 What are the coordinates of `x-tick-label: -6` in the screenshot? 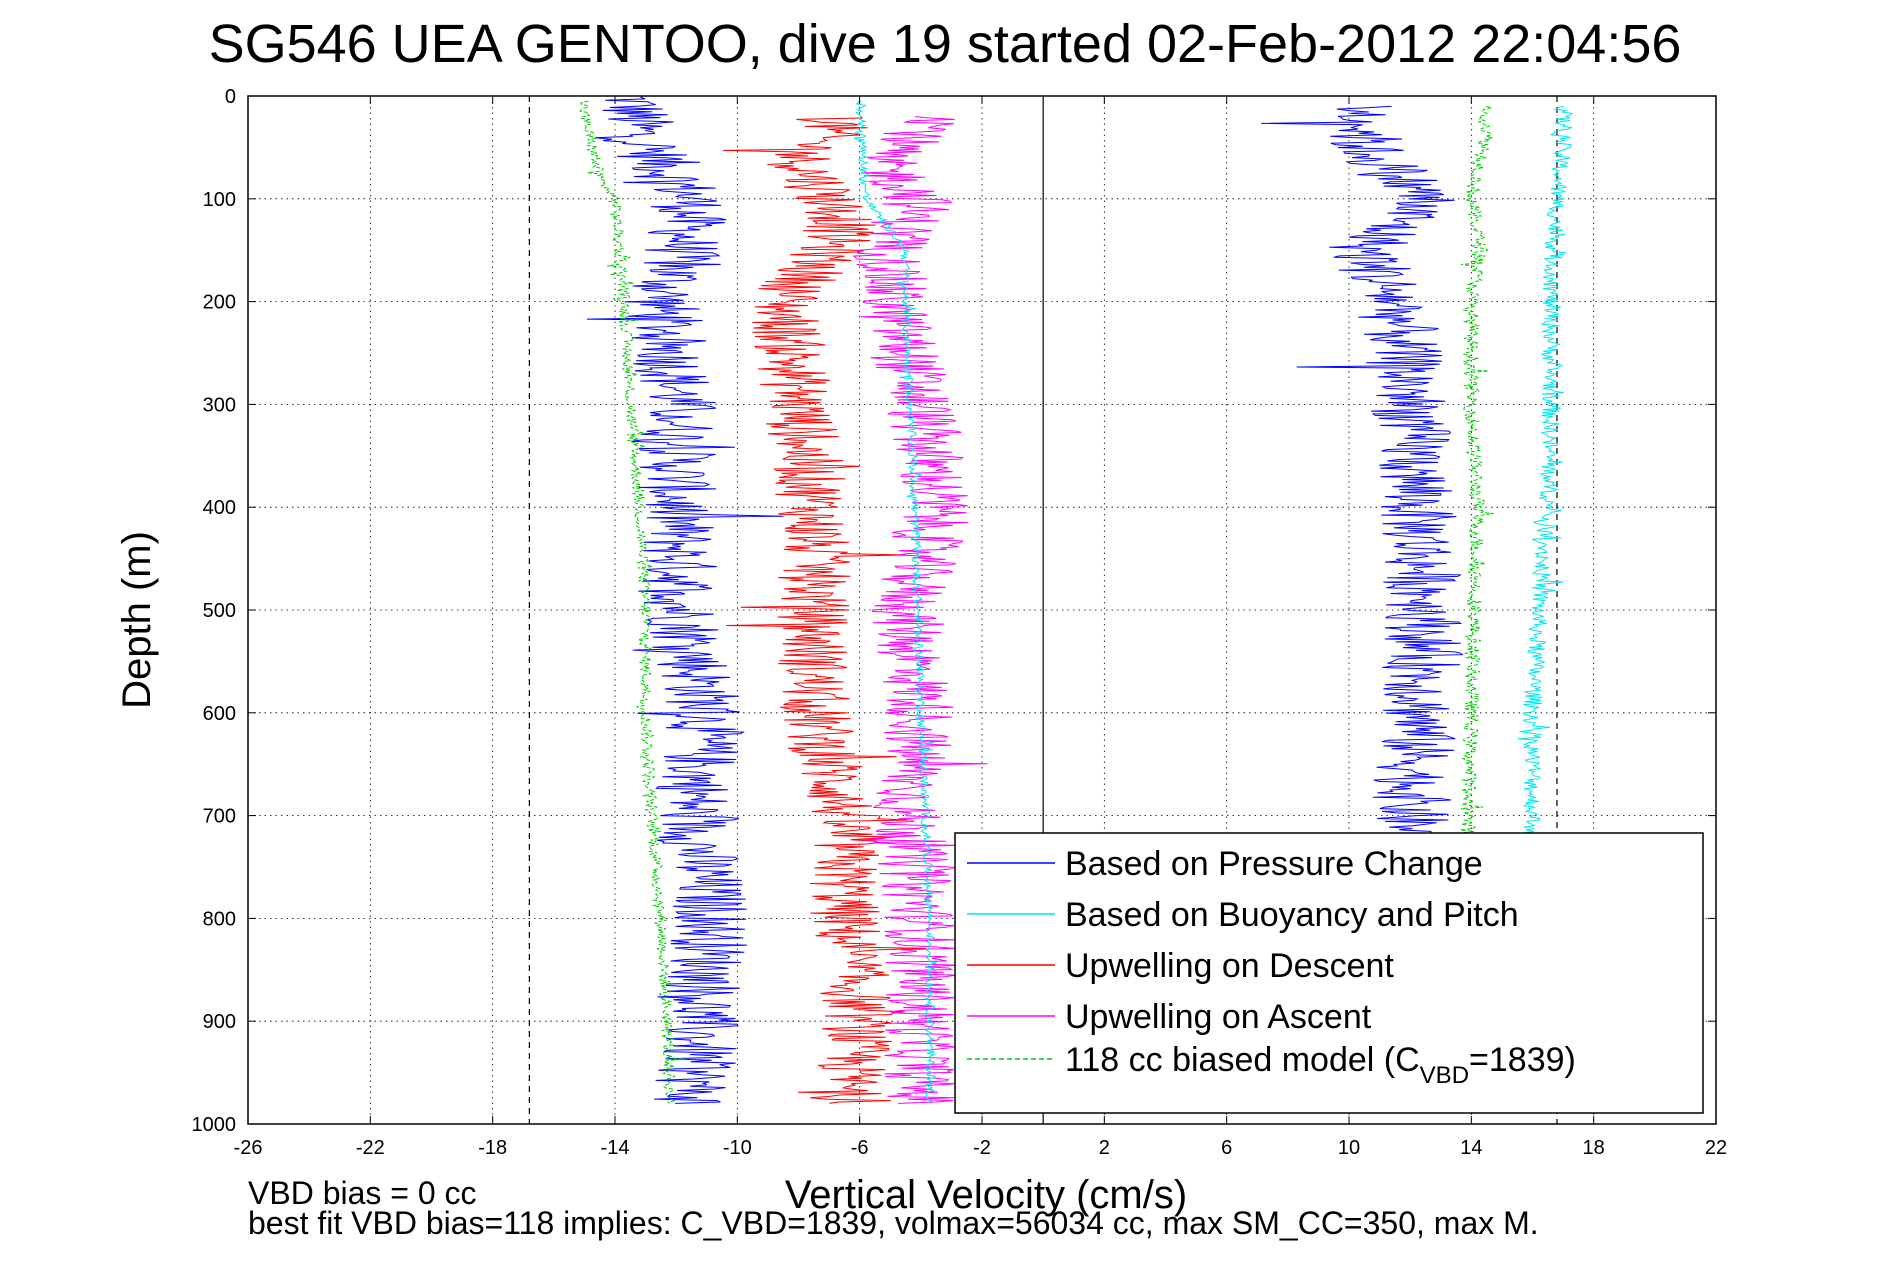 It's located at (860, 1148).